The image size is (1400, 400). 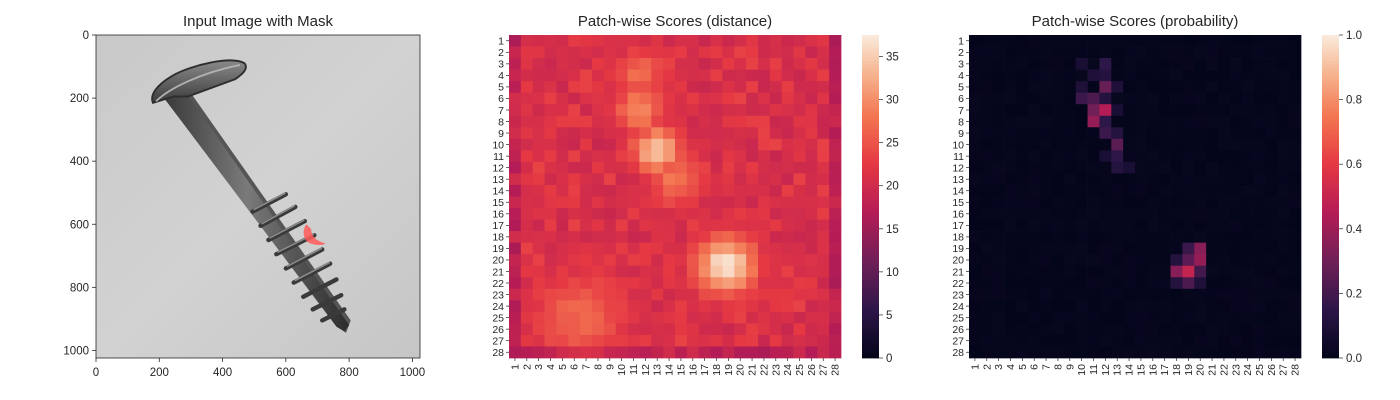 What do you see at coordinates (1135, 21) in the screenshot?
I see `panel-probability-title: Patch-wise Scores (probability)` at bounding box center [1135, 21].